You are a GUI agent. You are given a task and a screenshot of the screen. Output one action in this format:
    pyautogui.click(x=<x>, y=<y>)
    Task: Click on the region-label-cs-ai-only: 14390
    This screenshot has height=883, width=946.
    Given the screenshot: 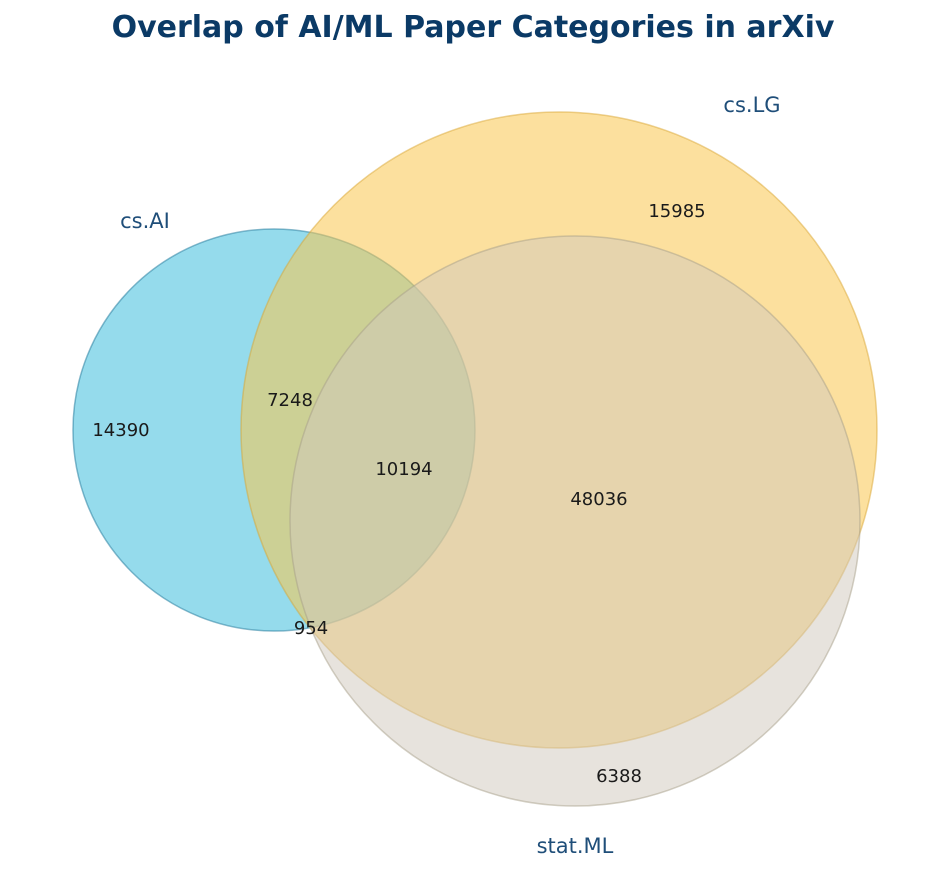 What is the action you would take?
    pyautogui.click(x=120, y=430)
    